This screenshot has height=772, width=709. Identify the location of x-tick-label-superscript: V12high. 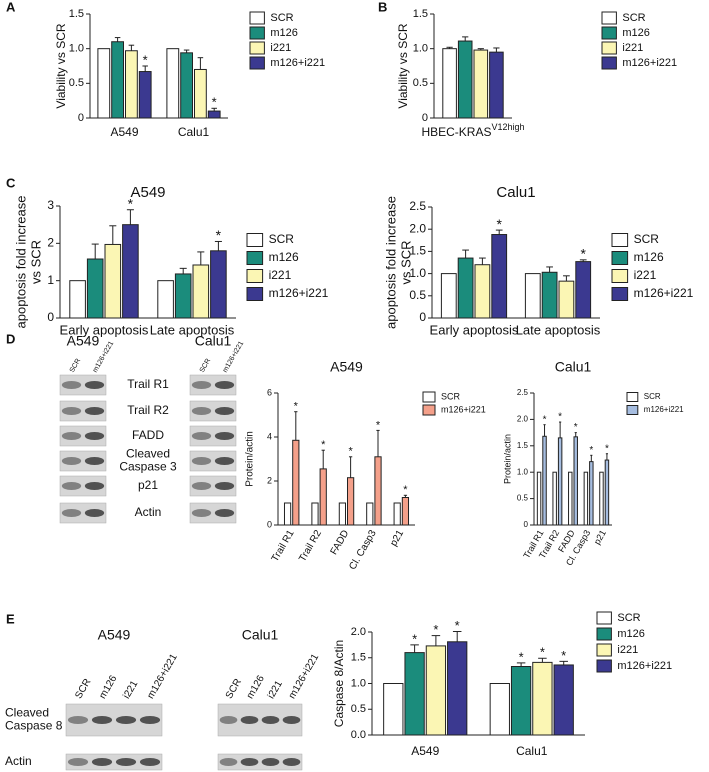
(507, 127).